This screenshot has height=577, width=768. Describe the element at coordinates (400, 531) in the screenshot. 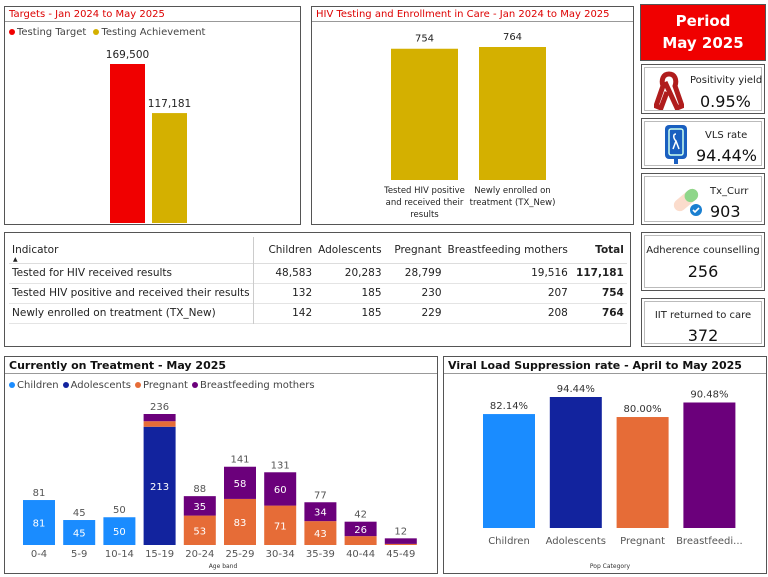

I see `total-label: 12` at that location.